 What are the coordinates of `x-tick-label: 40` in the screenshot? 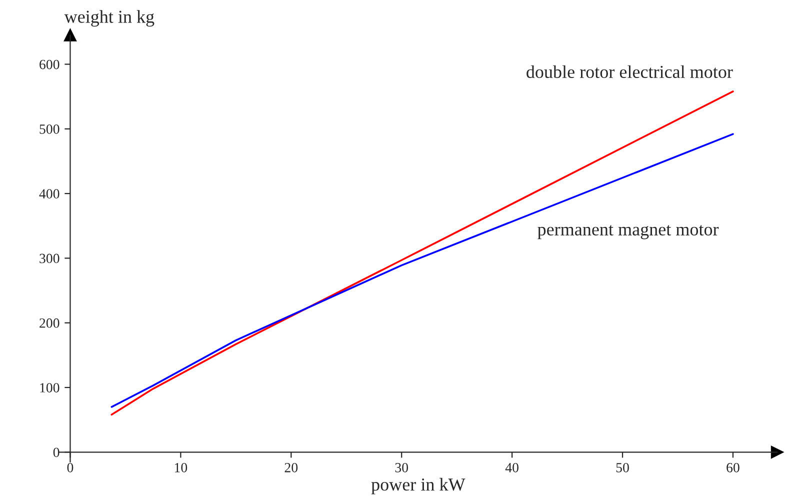 It's located at (511, 467).